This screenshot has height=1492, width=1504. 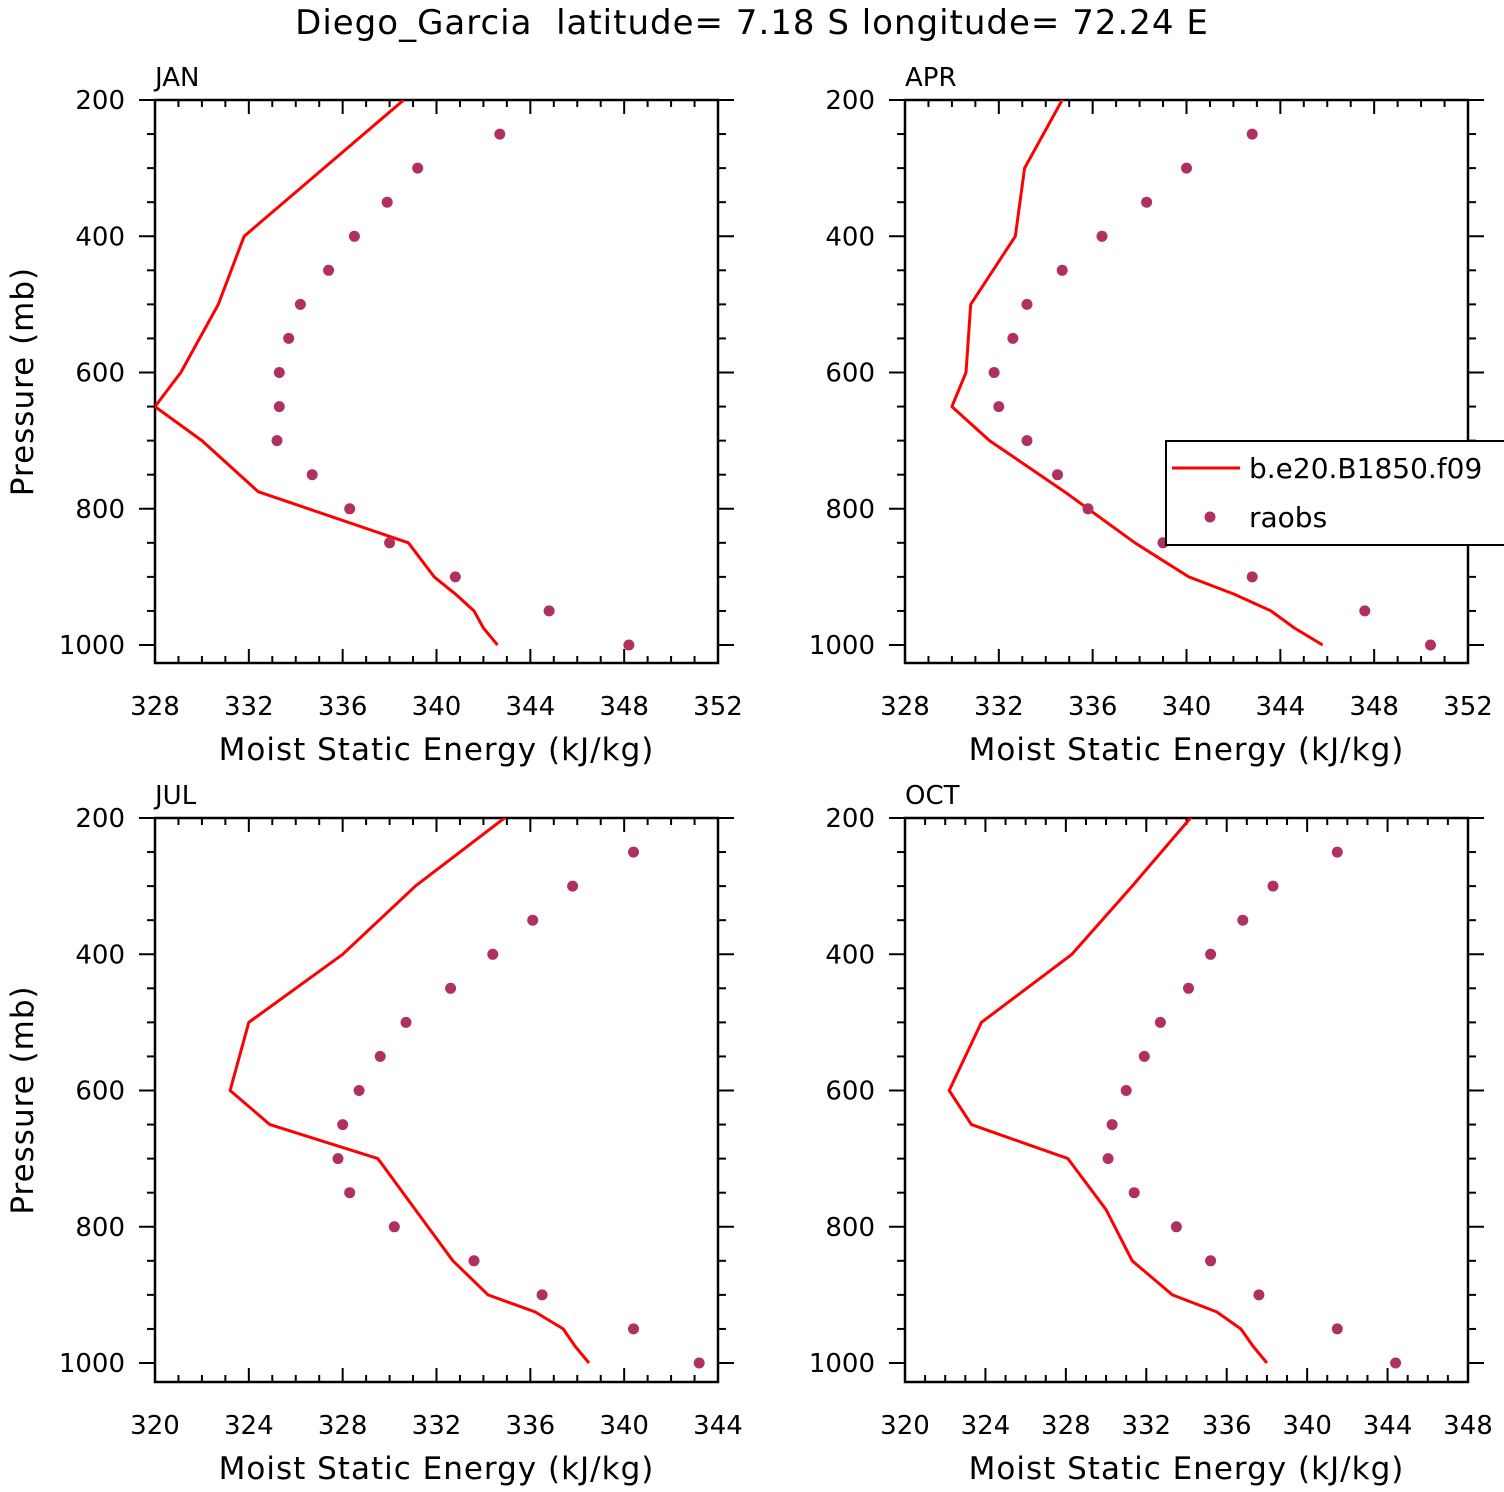 What do you see at coordinates (23, 381) in the screenshot?
I see `jan-y-axis-label: Pressure (mb)` at bounding box center [23, 381].